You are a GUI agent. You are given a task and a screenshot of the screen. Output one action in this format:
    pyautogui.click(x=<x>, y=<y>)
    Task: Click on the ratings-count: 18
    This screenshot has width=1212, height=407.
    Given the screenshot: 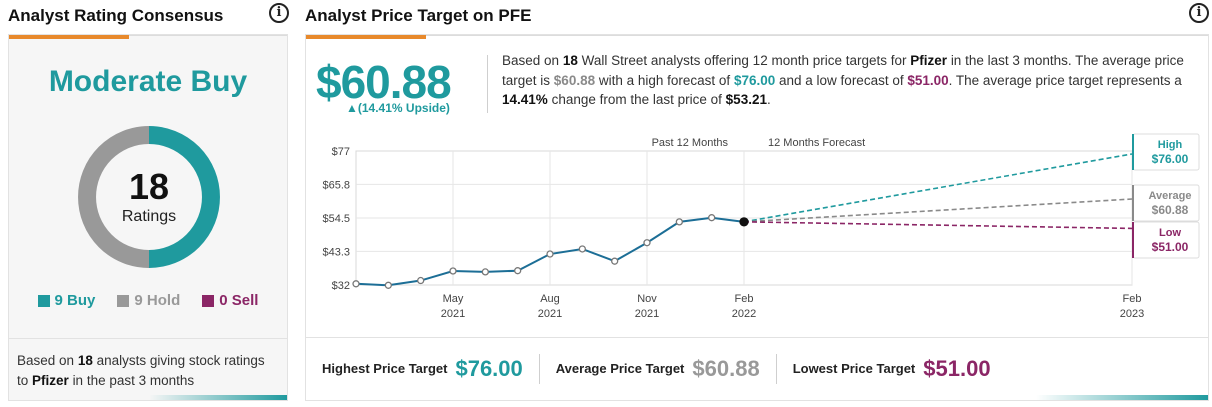 What is the action you would take?
    pyautogui.click(x=149, y=186)
    